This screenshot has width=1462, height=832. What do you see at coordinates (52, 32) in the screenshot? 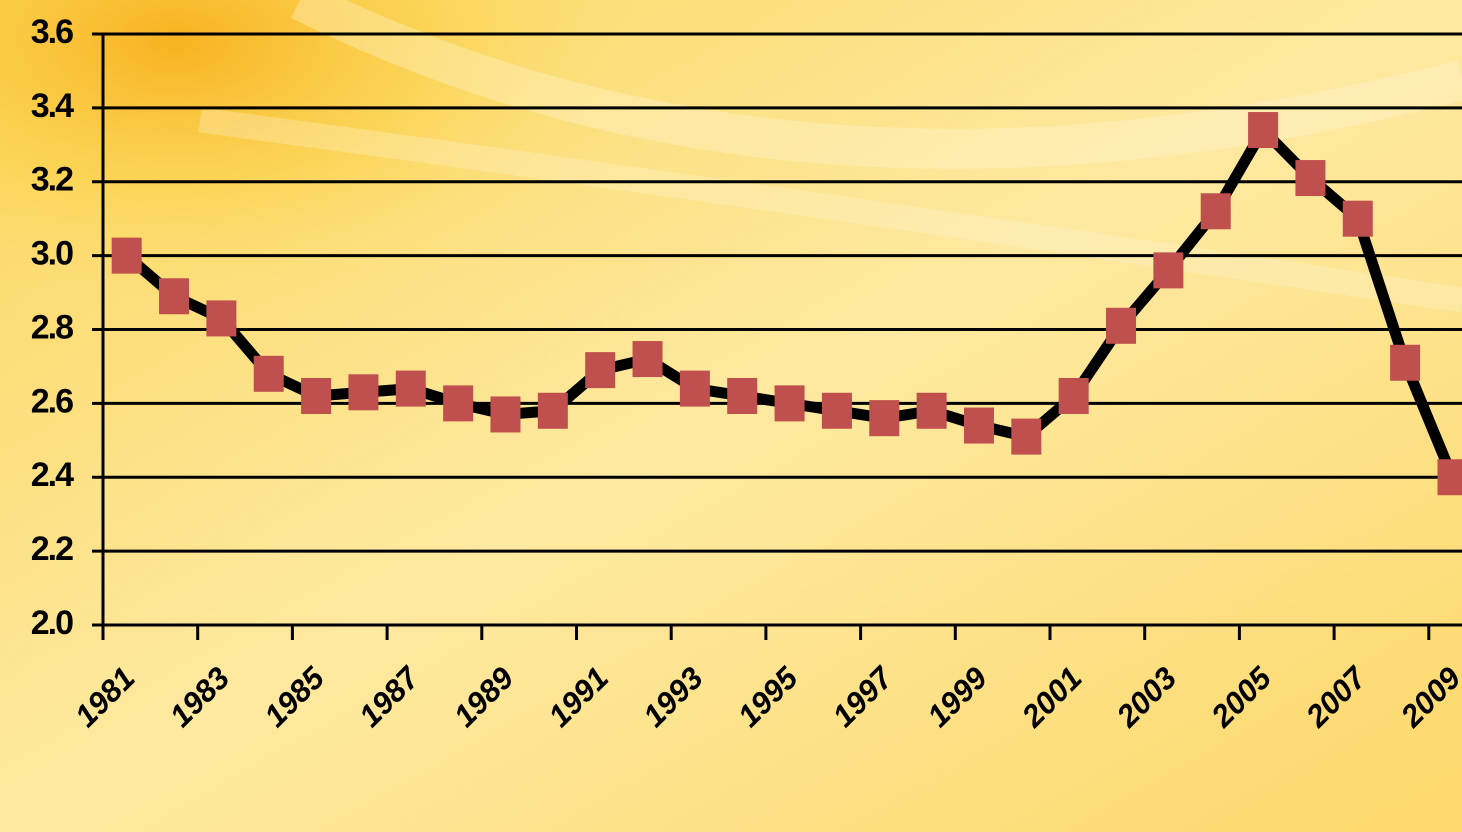
I see `y-tick-label: 3.6` at bounding box center [52, 32].